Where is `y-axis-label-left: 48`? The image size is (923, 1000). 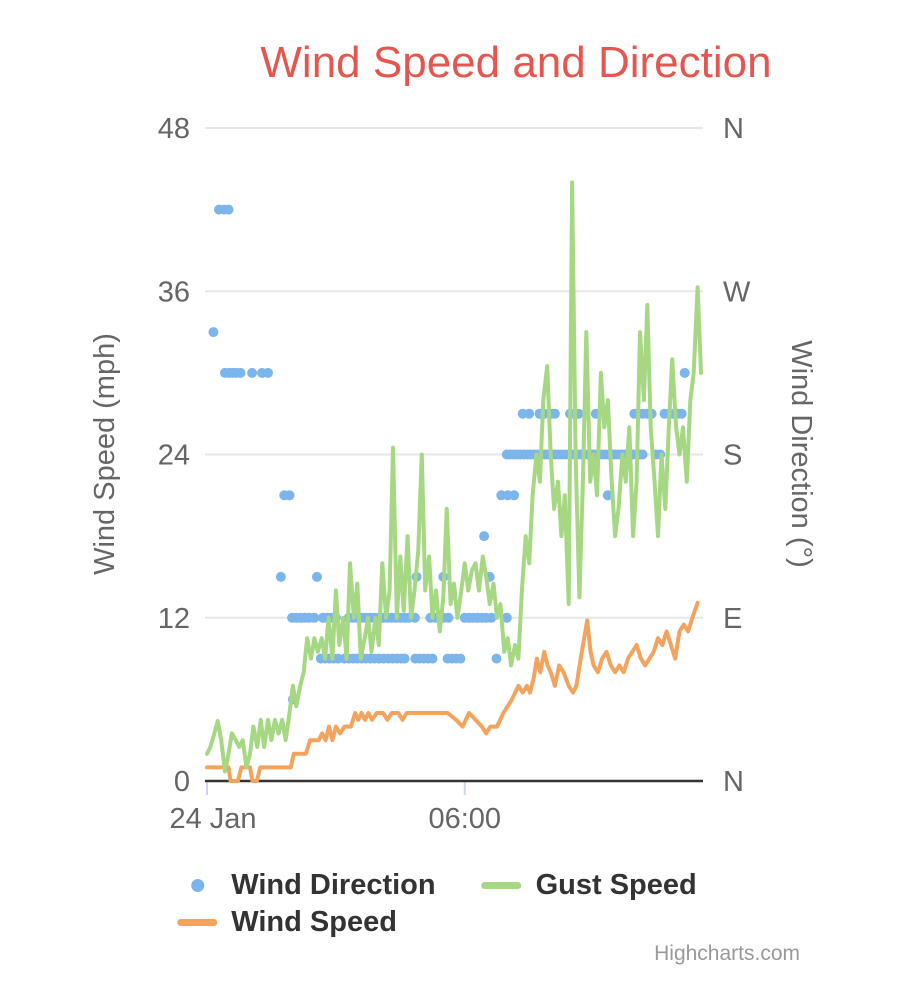 y-axis-label-left: 48 is located at coordinates (174, 129).